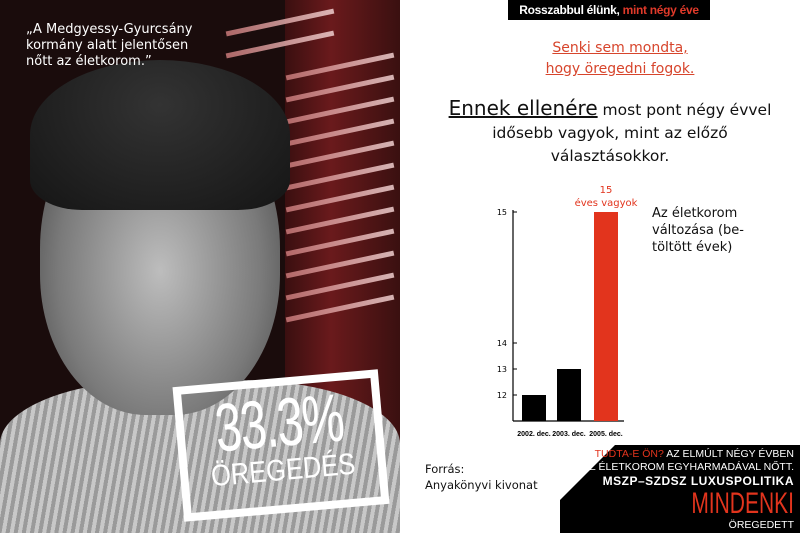 The width and height of the screenshot is (800, 533). Describe the element at coordinates (502, 212) in the screenshot. I see `y-tick-label: 15` at that location.